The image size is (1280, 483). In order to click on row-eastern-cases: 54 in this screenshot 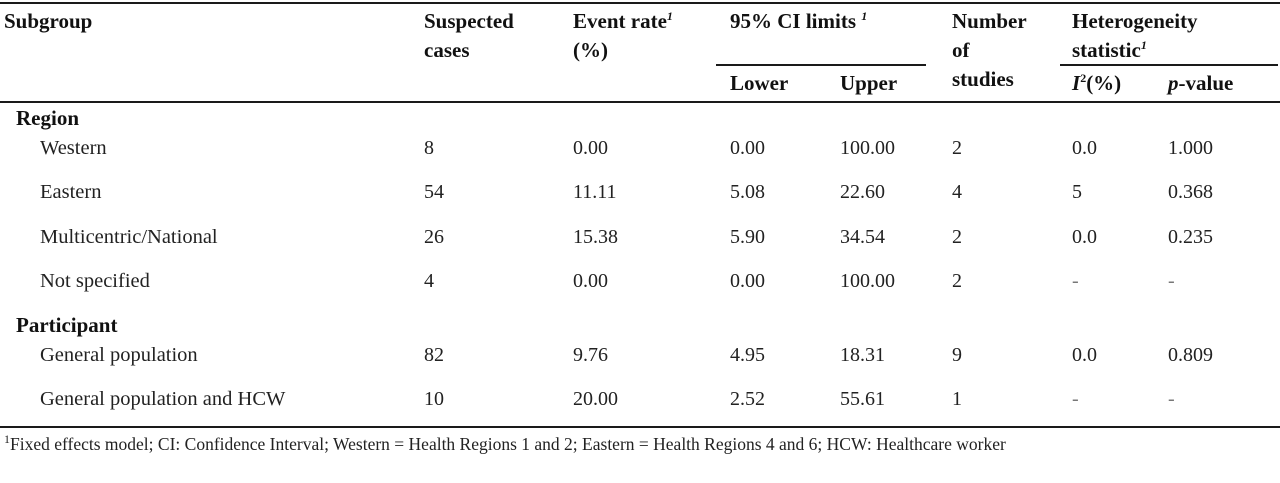, I will do `click(434, 192)`.